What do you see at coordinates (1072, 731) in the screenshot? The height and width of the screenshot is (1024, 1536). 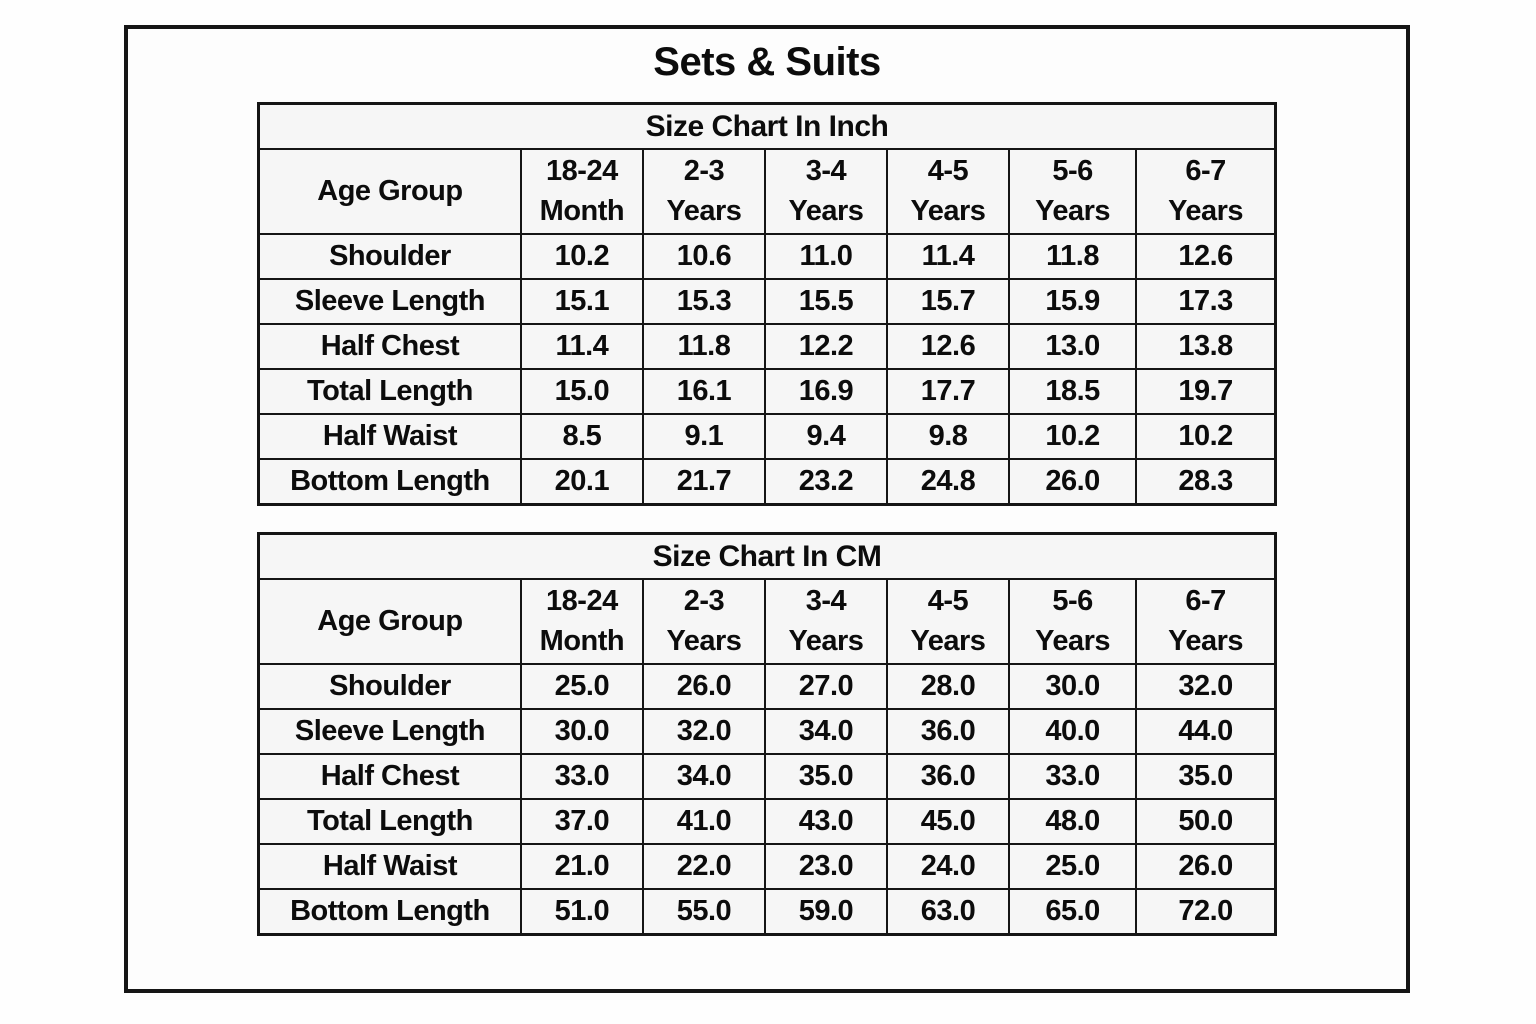 I see `size-value-cell: 40.0` at bounding box center [1072, 731].